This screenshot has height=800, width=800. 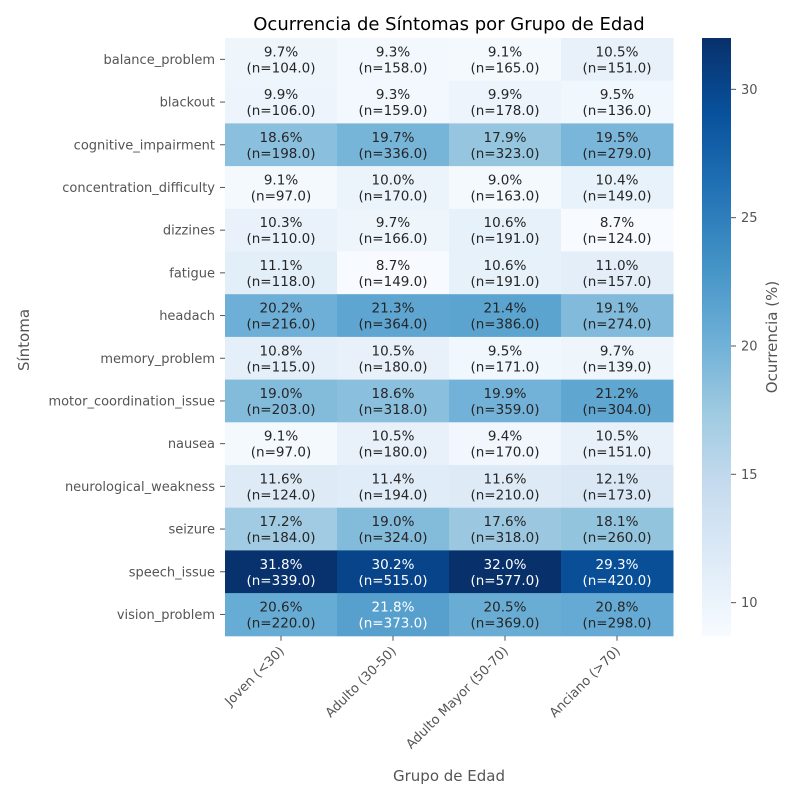 What do you see at coordinates (504, 196) in the screenshot?
I see `cell-count-label: (n=163.0)` at bounding box center [504, 196].